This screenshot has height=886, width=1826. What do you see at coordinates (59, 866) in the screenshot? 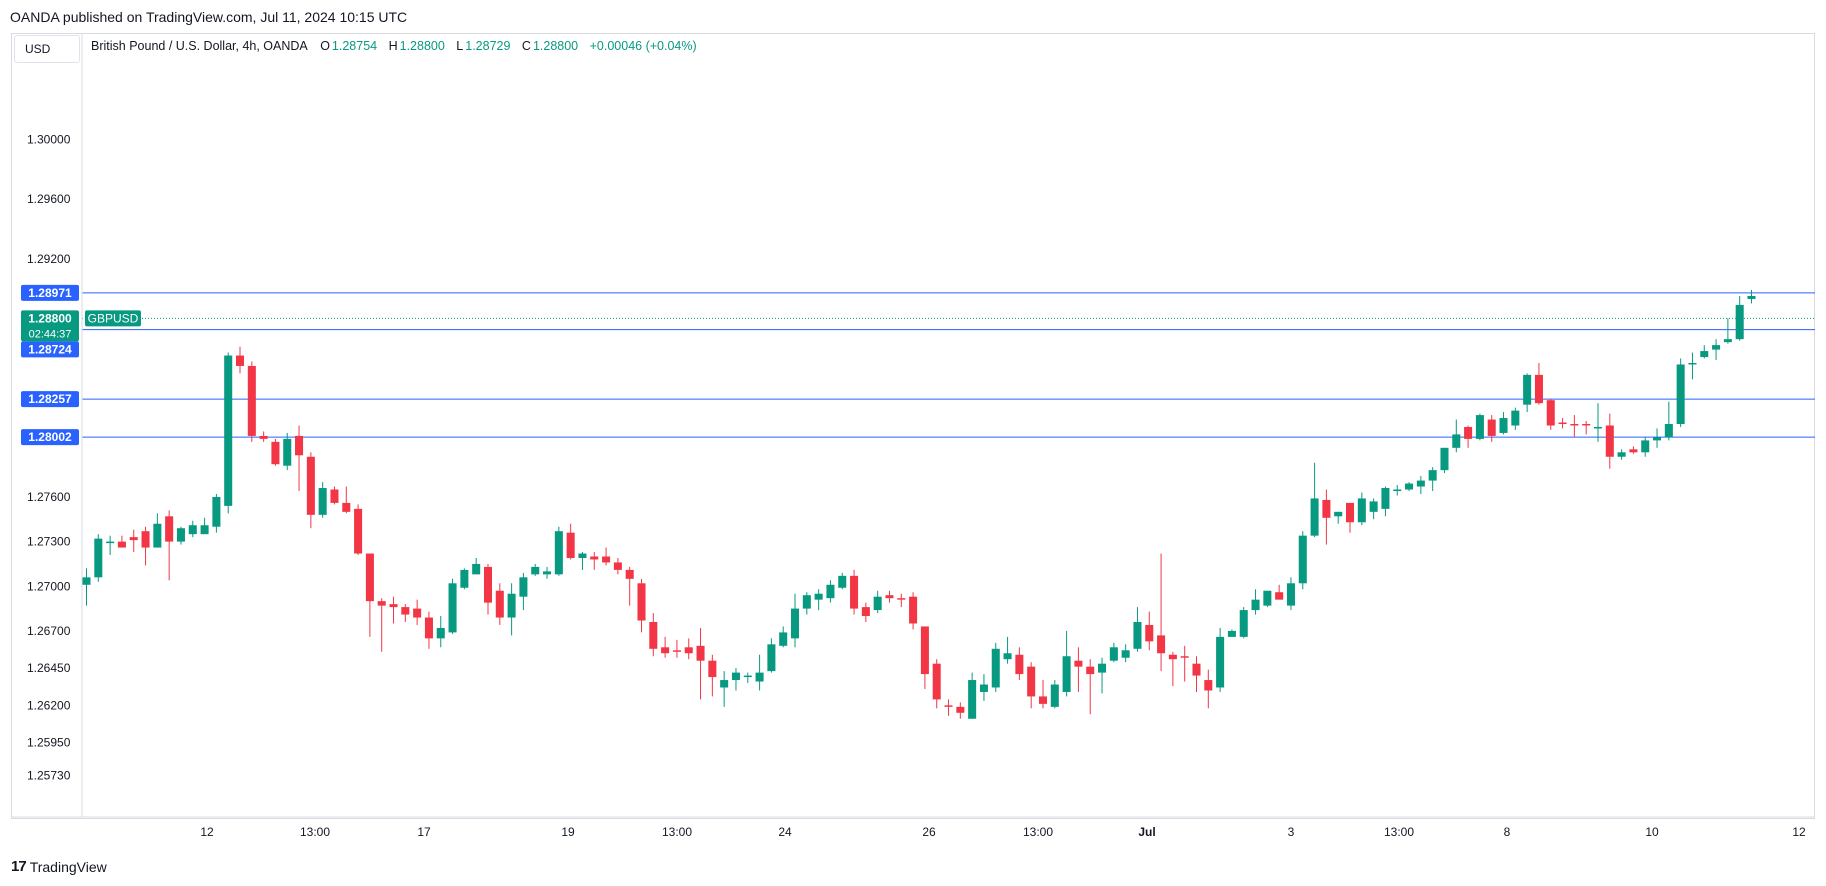
I see `tradingview-footer: 17 TradingView` at bounding box center [59, 866].